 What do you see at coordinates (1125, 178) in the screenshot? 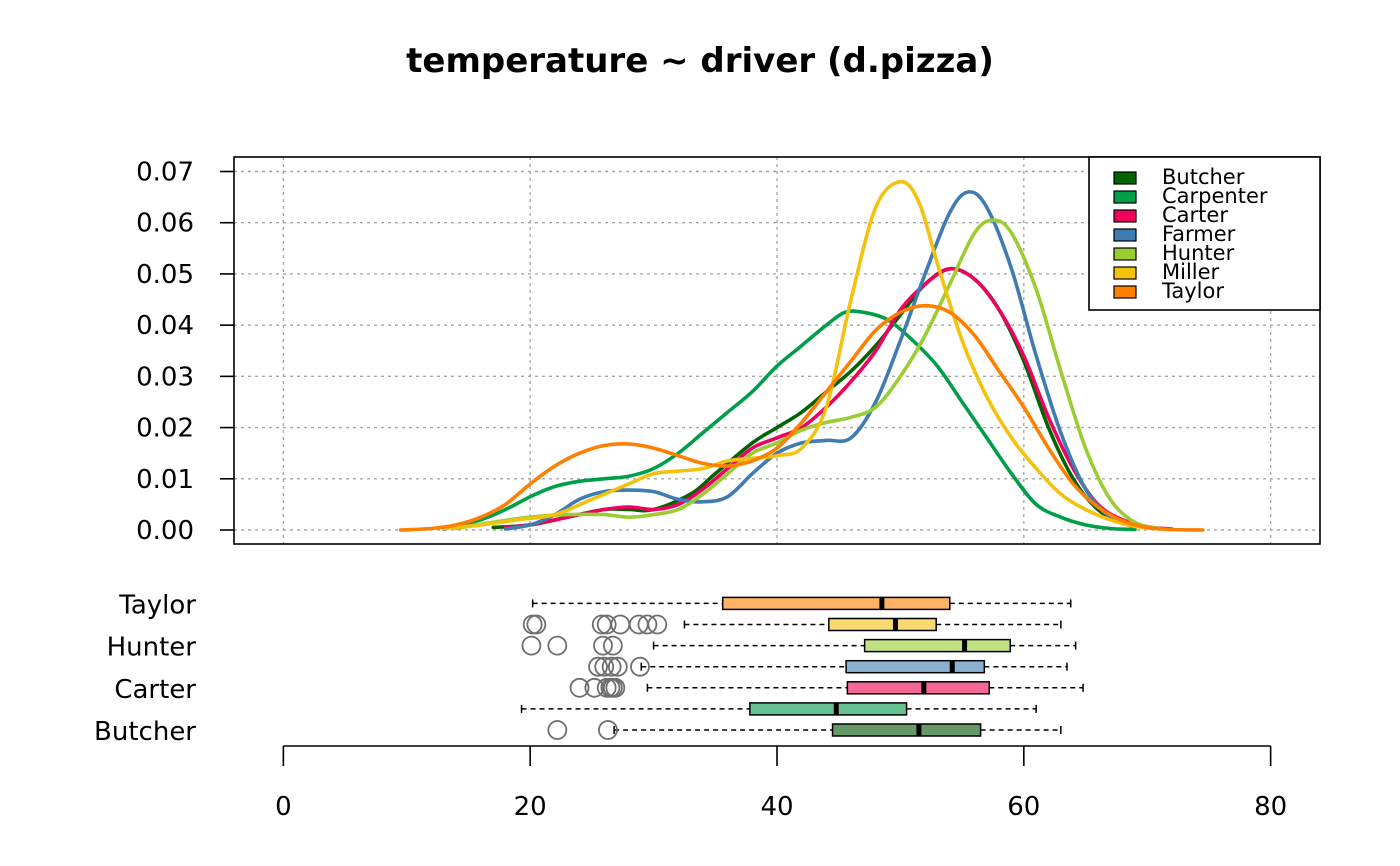
I see `legend-swatch-butcher` at bounding box center [1125, 178].